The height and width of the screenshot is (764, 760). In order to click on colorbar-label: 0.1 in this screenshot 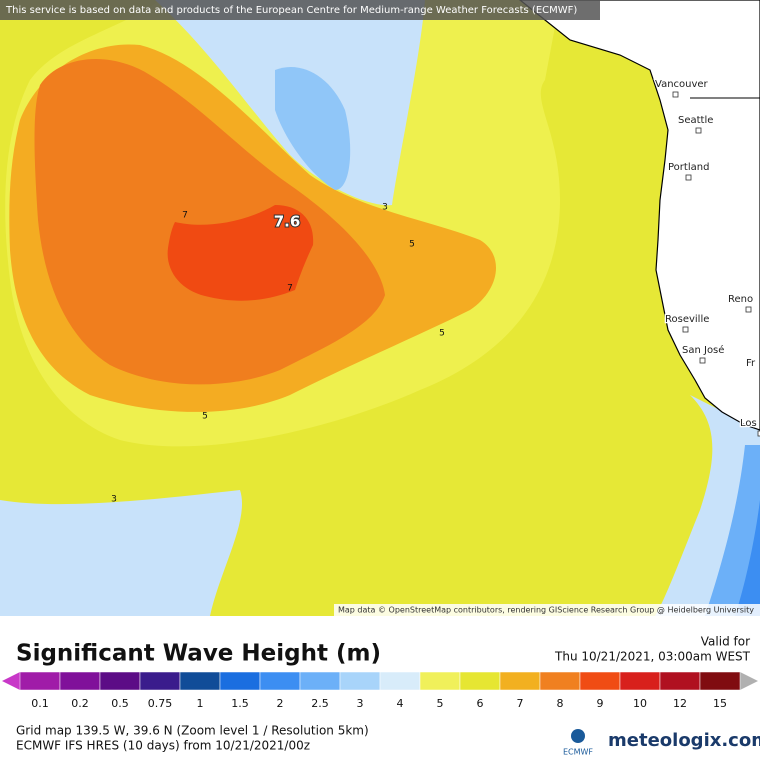, I will do `click(40, 703)`.